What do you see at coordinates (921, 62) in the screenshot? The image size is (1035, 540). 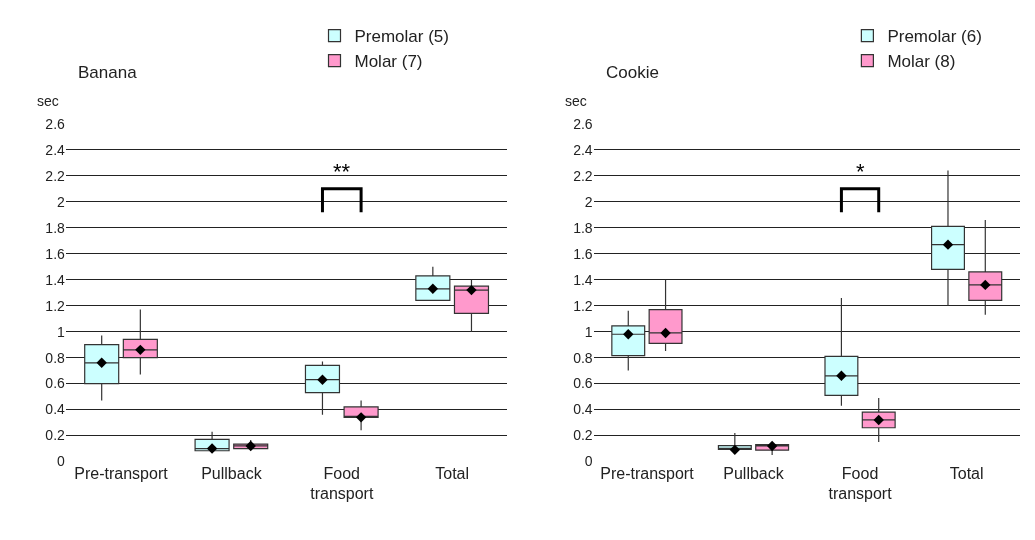 I see `legend-label: Molar (8)` at bounding box center [921, 62].